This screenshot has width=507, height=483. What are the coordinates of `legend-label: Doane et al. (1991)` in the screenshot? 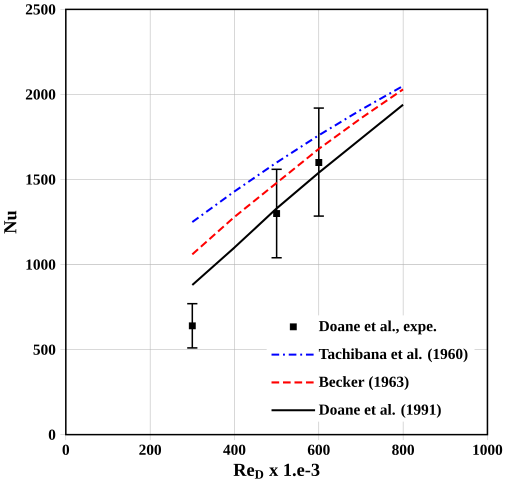 It's located at (379, 411).